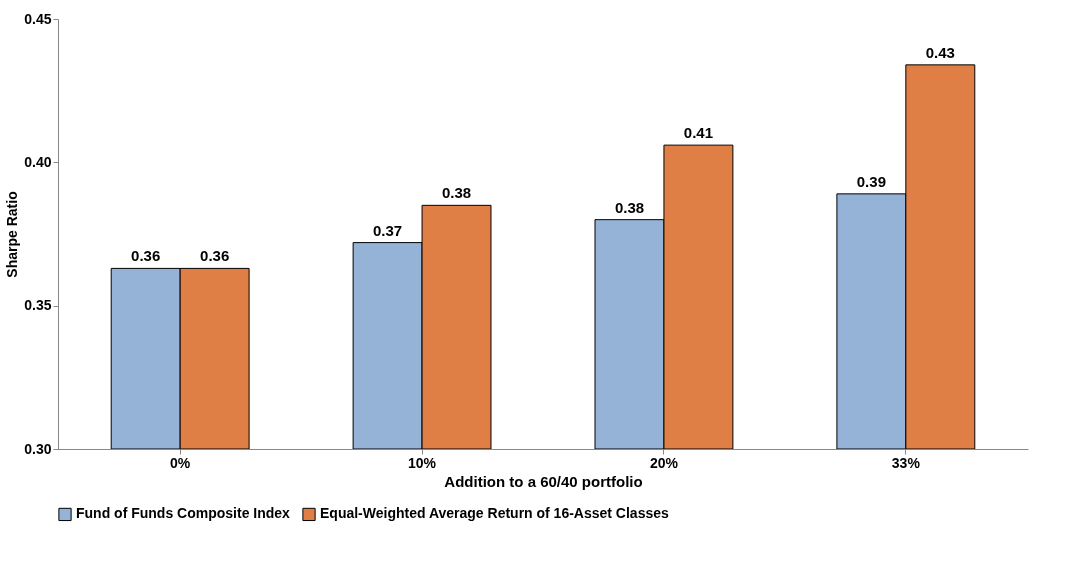  I want to click on y-tick-label: 0.35, so click(38, 305).